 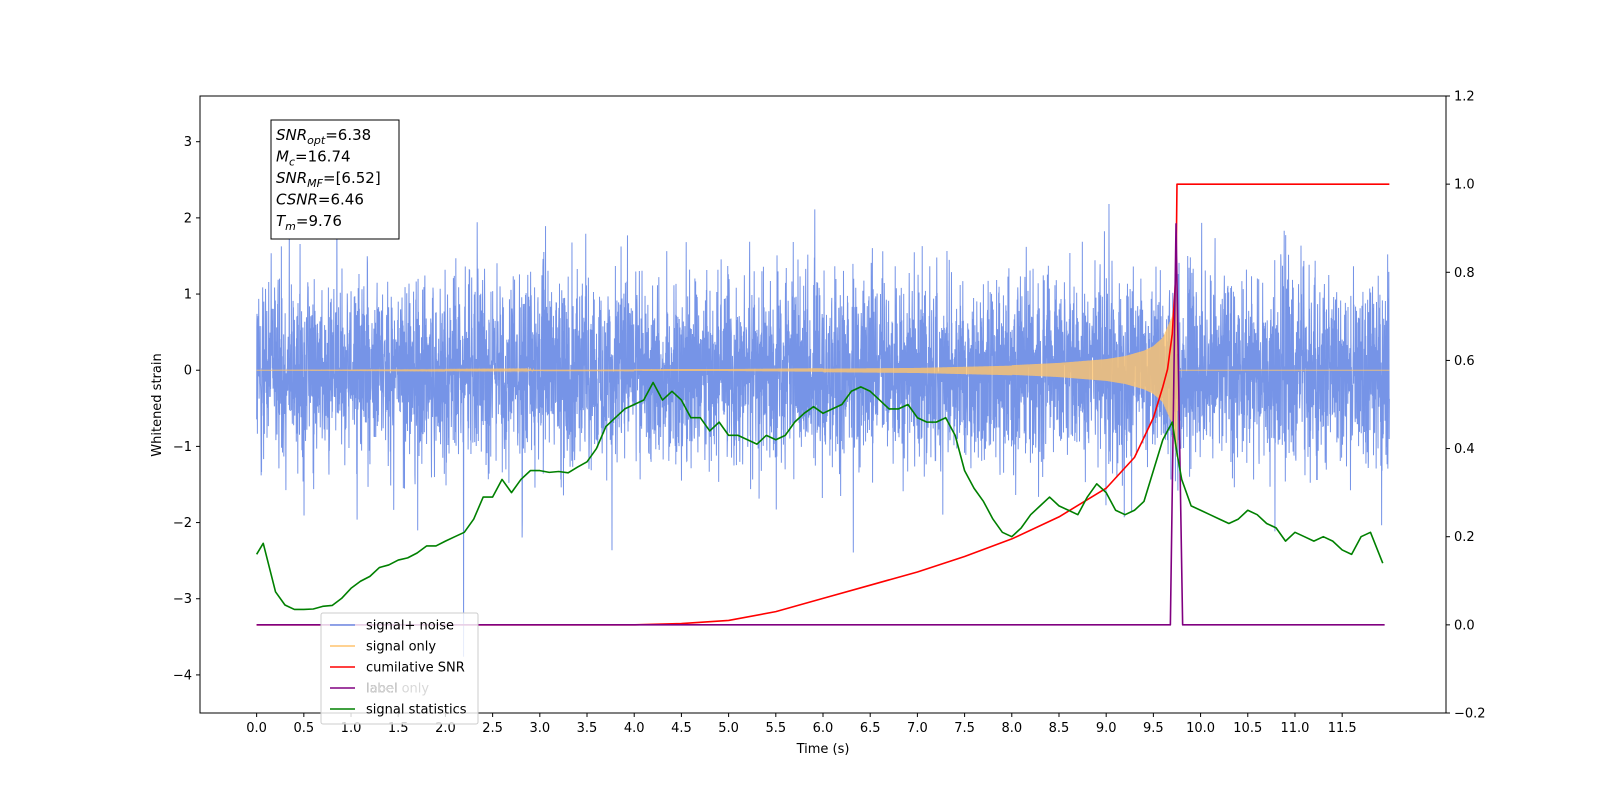 I want to click on x-tick-label: 6.0, so click(x=823, y=728).